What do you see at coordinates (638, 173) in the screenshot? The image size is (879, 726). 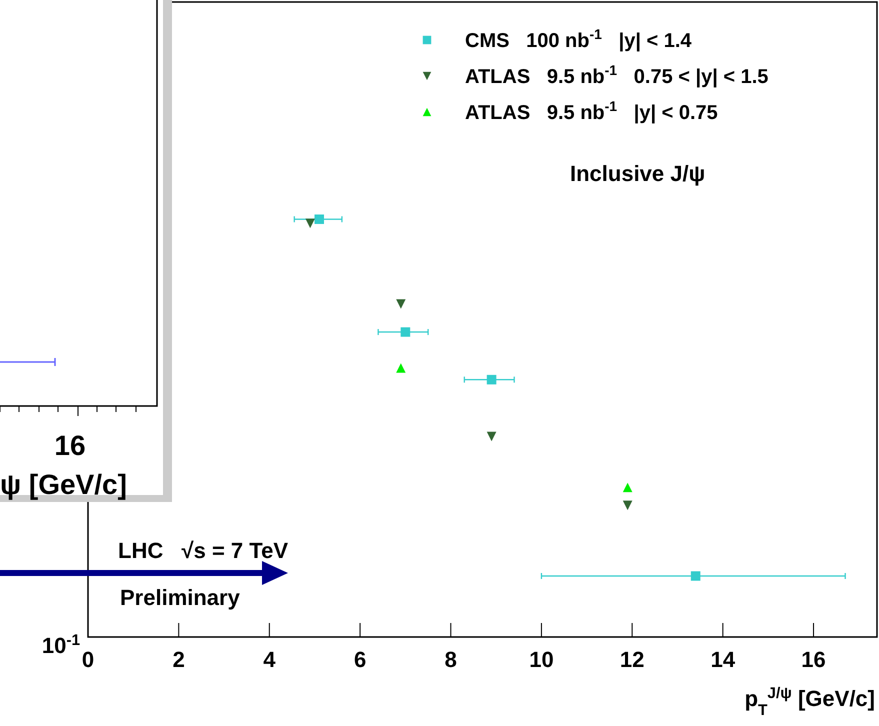 I see `text: Inclusive J/ψ` at bounding box center [638, 173].